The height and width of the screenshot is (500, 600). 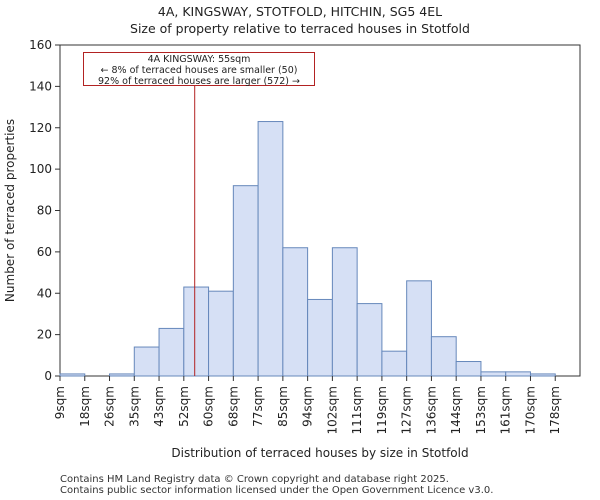 What do you see at coordinates (85, 406) in the screenshot?
I see `x-tick-label: 18sqm` at bounding box center [85, 406].